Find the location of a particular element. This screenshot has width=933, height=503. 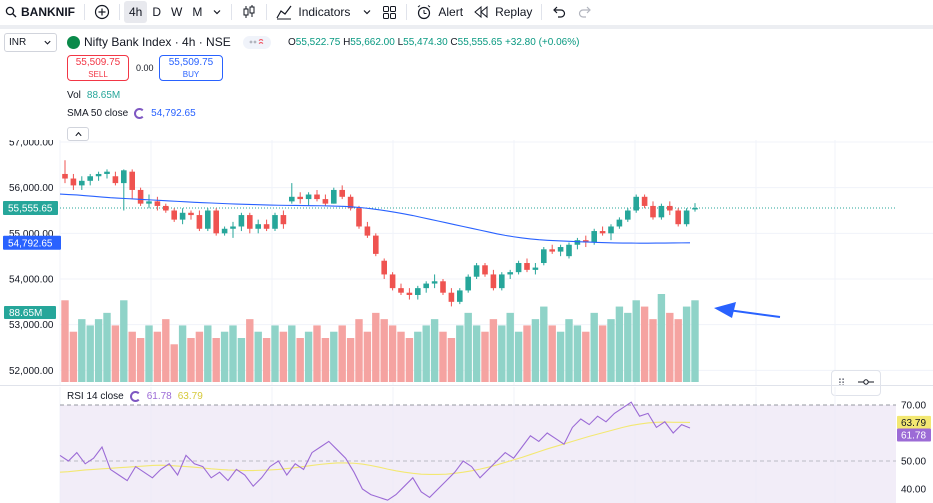

rsi-tag-bg is located at coordinates (914, 435).